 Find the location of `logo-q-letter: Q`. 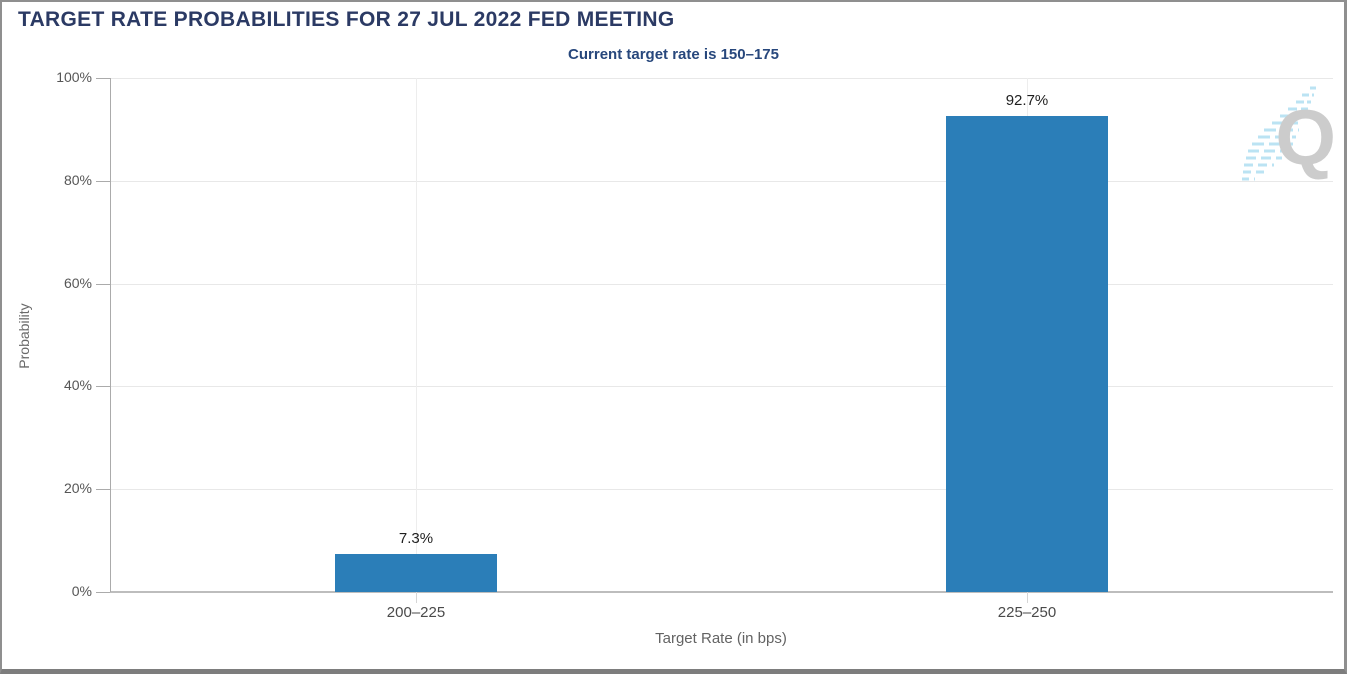

logo-q-letter: Q is located at coordinates (1305, 137).